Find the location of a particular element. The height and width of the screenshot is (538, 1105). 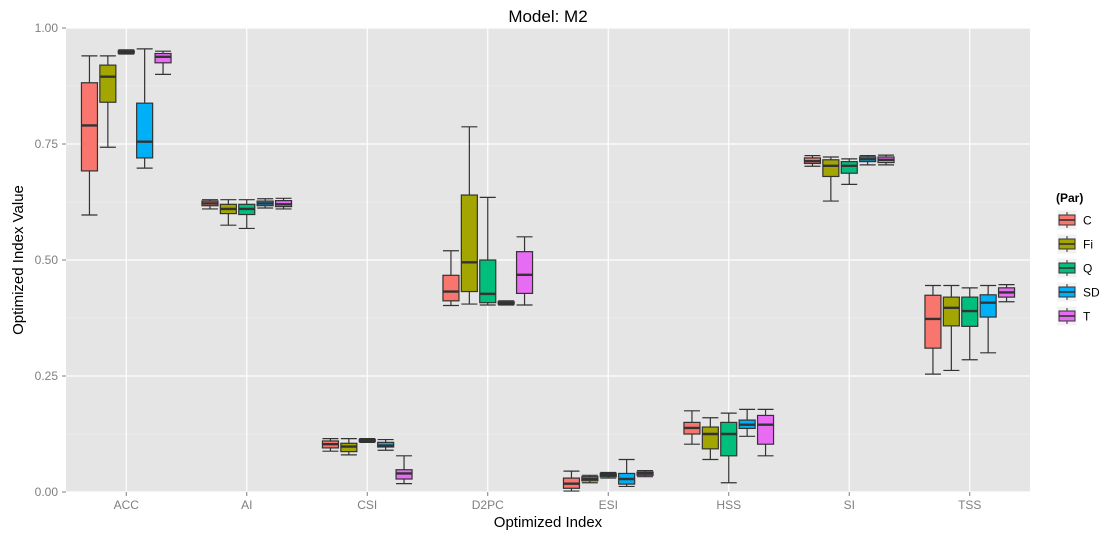

legend: (Par) C Fi Q SD T is located at coordinates (1078, 259).